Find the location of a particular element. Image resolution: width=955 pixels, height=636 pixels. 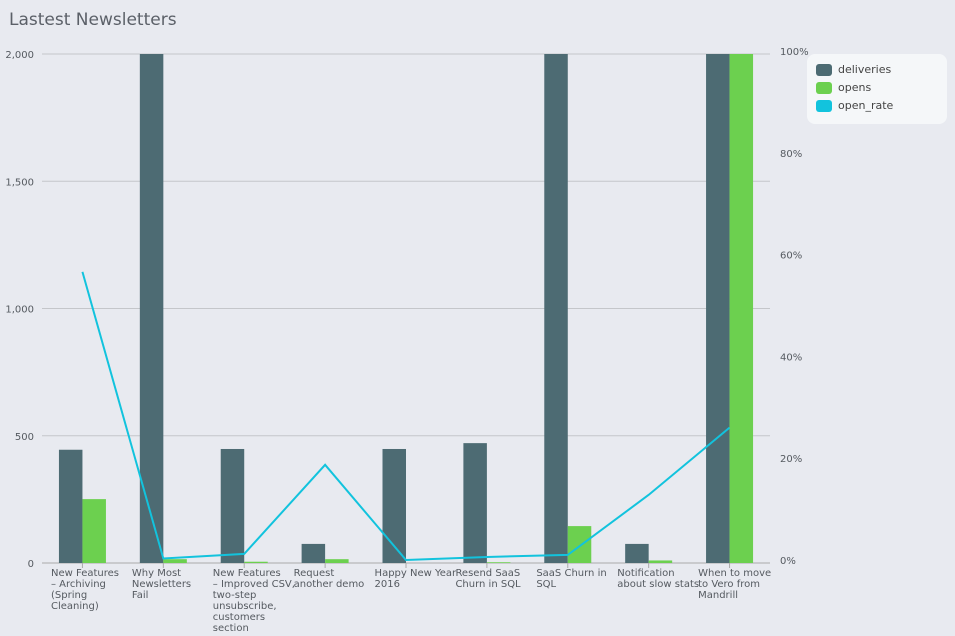

y2-tick-label: 100% is located at coordinates (794, 52).